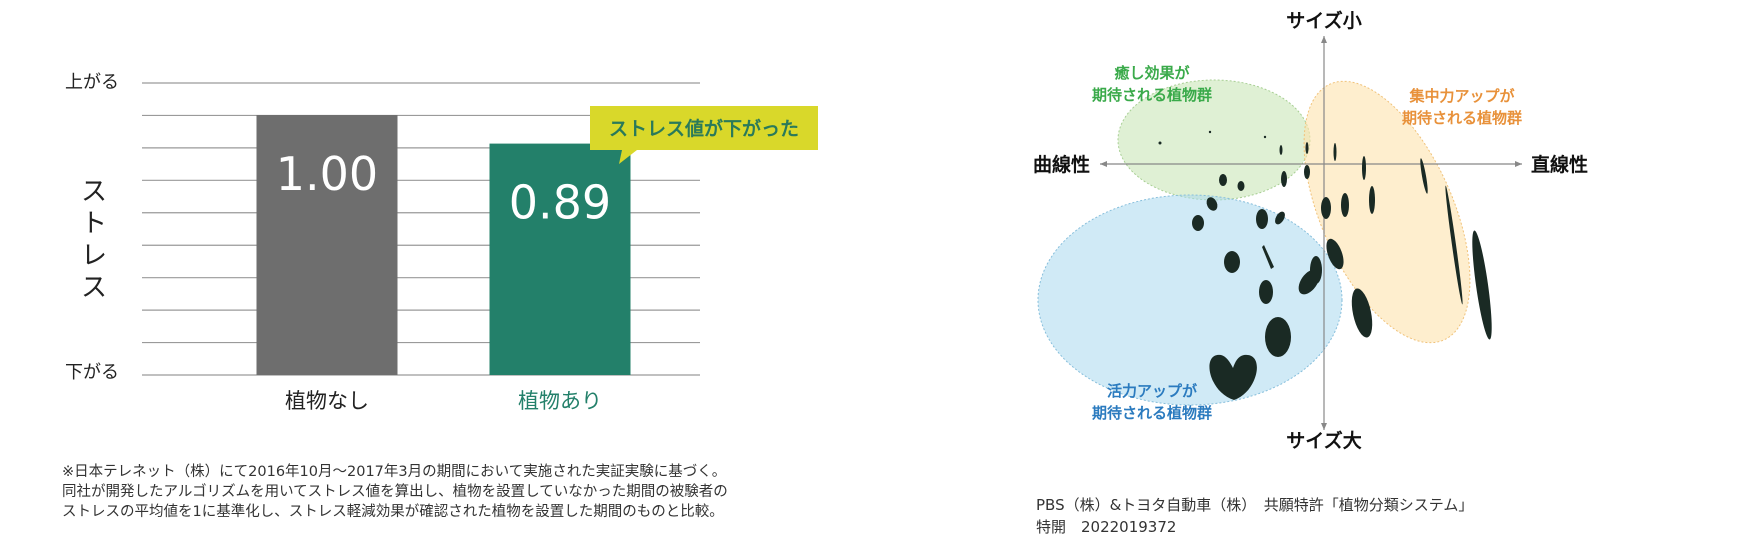  Describe the element at coordinates (1152, 73) in the screenshot. I see `healing-group-label-1: 癒し効果が` at that location.